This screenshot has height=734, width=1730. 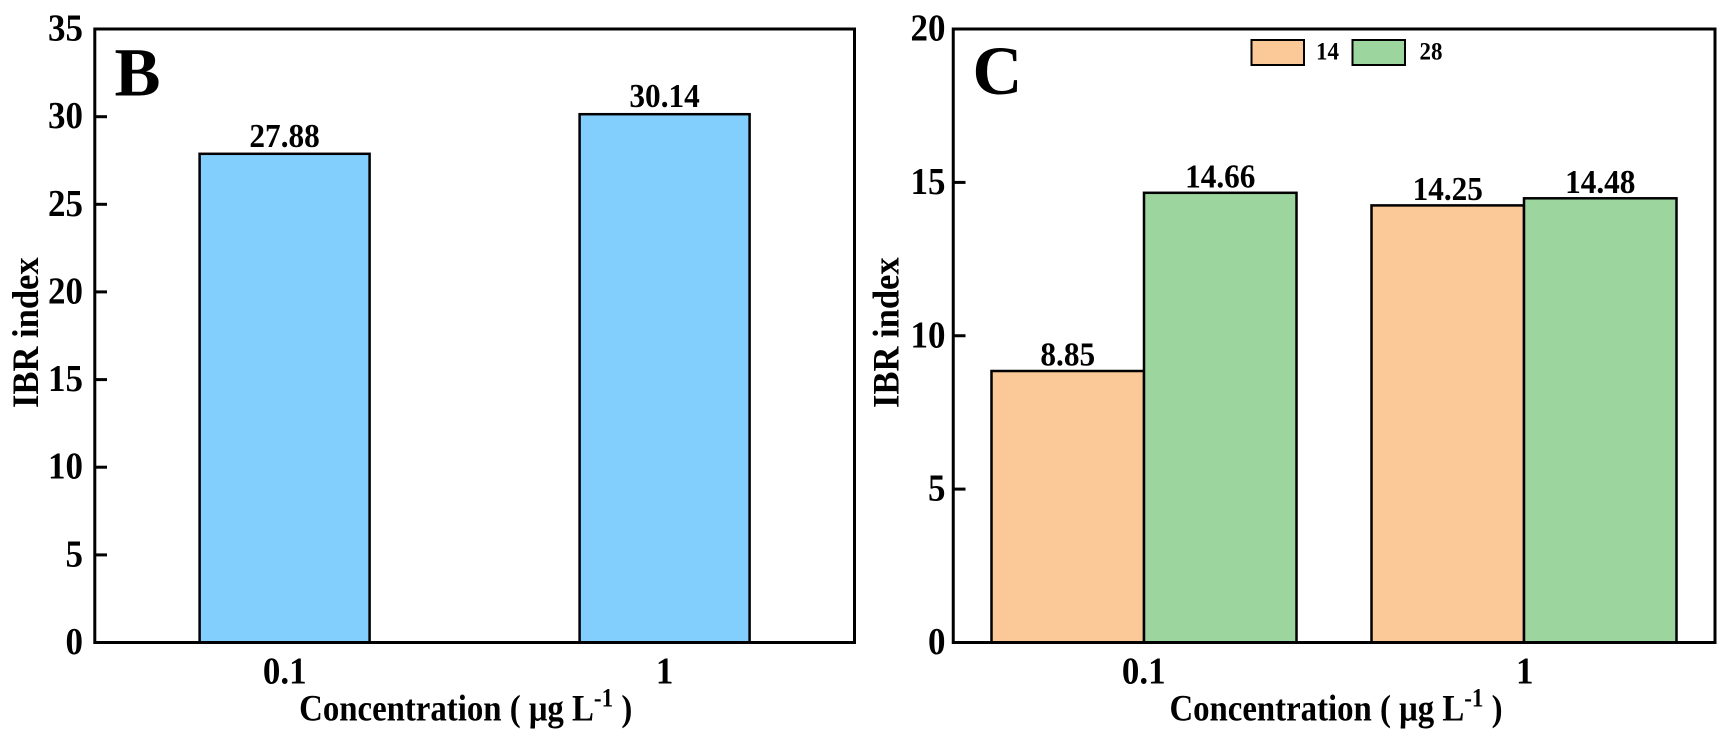 I want to click on svg-text: 30.14, so click(x=664, y=96).